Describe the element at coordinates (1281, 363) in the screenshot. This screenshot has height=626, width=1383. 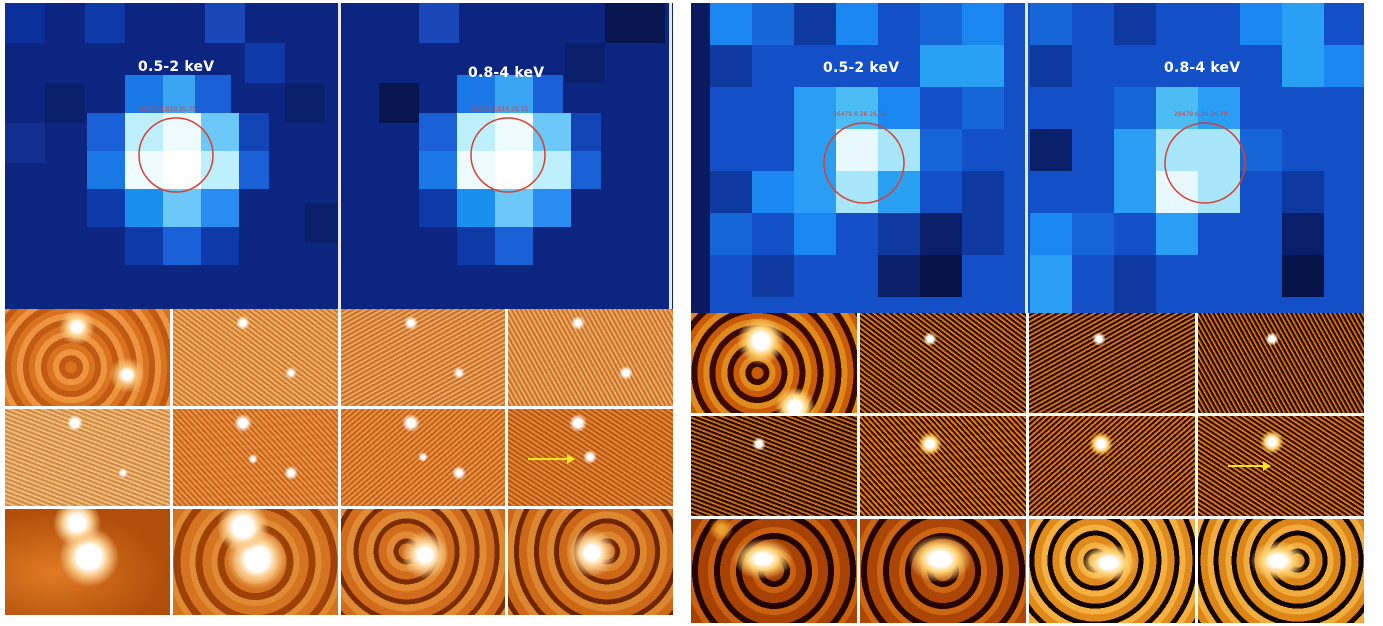
I see `right-tile-r1c4` at that location.